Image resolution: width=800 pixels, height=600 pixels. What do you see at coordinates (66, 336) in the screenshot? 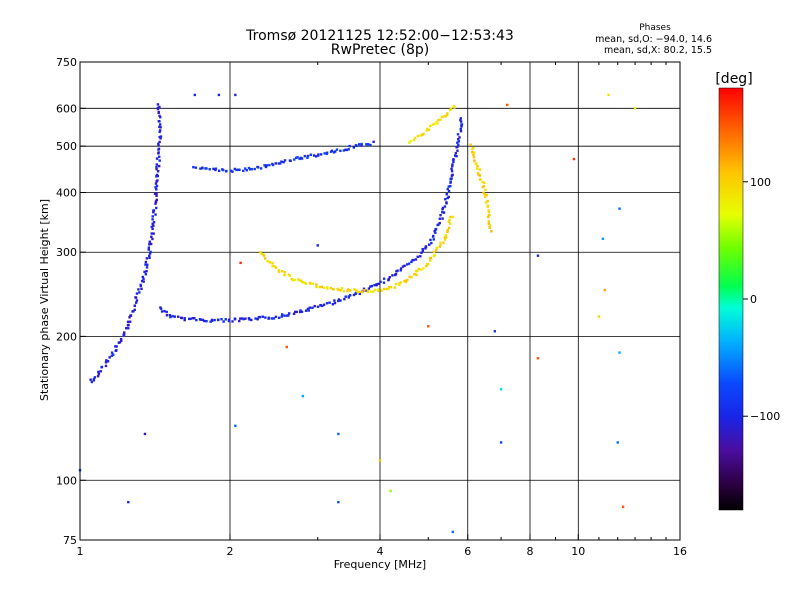
I see `y-tick-label: 200` at bounding box center [66, 336].